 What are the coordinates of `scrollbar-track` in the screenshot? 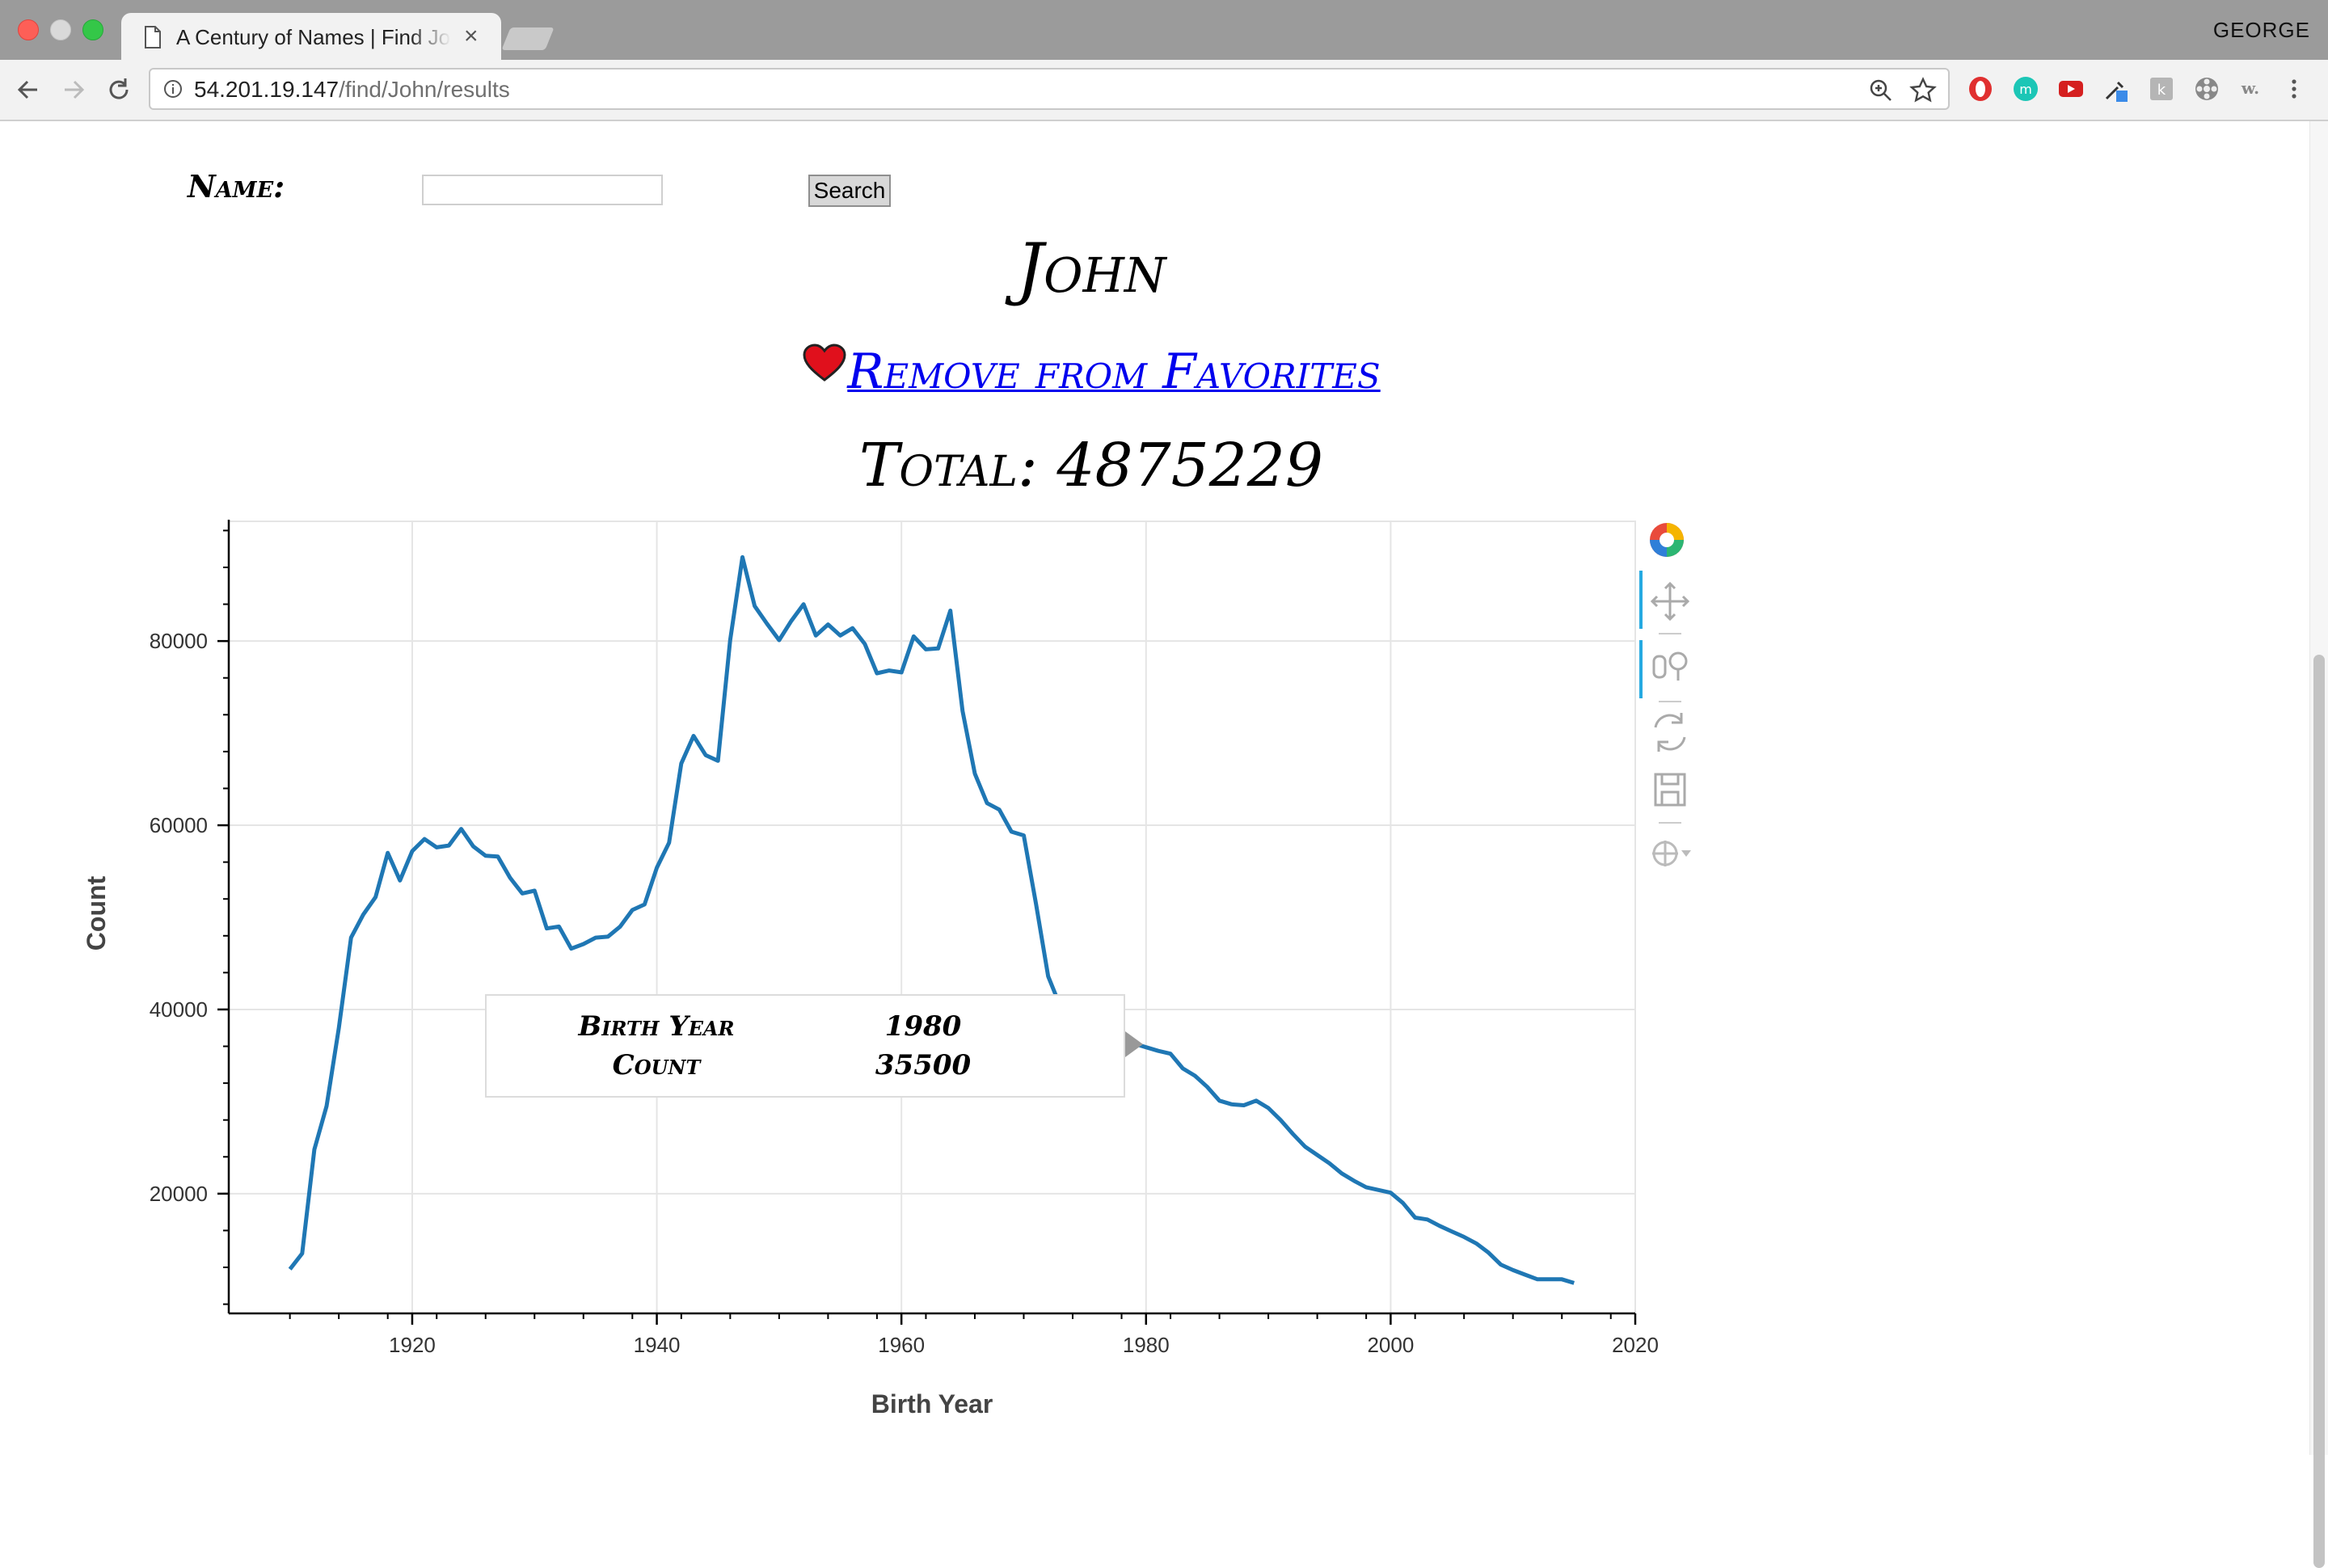 It's located at (2318, 844).